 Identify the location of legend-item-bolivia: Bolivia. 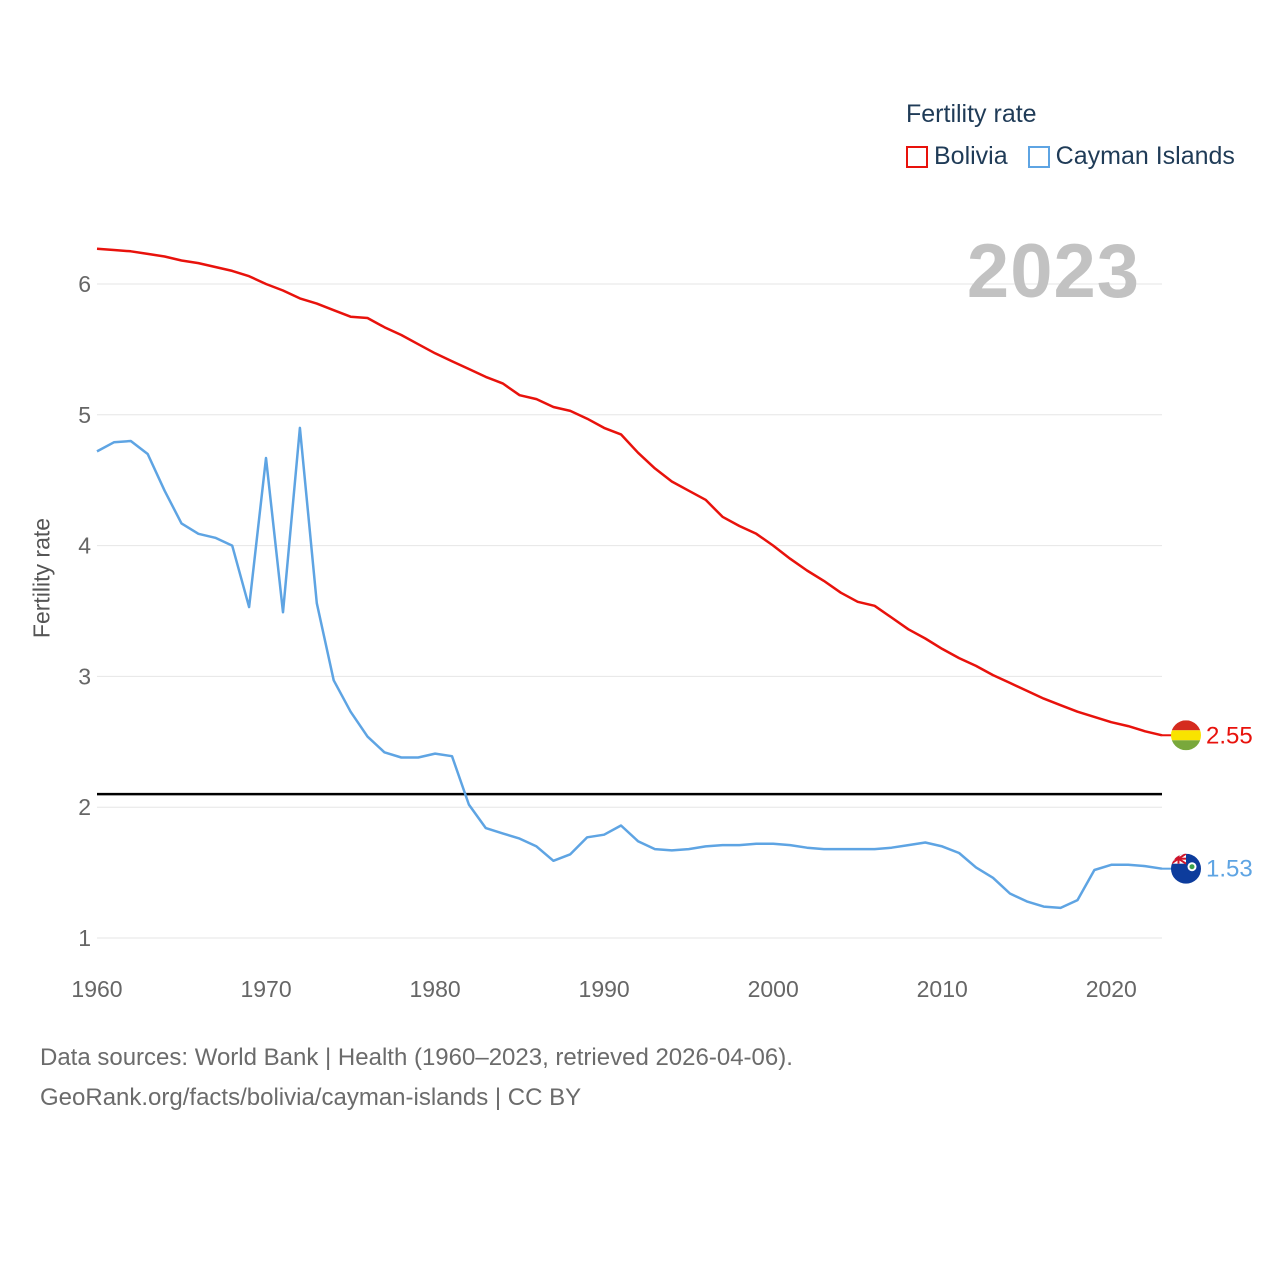
(957, 156).